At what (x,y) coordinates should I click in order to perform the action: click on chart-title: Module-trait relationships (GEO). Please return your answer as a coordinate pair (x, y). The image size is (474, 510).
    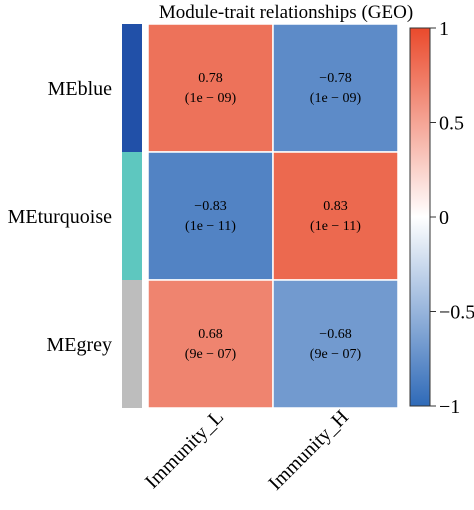
    Looking at the image, I should click on (286, 12).